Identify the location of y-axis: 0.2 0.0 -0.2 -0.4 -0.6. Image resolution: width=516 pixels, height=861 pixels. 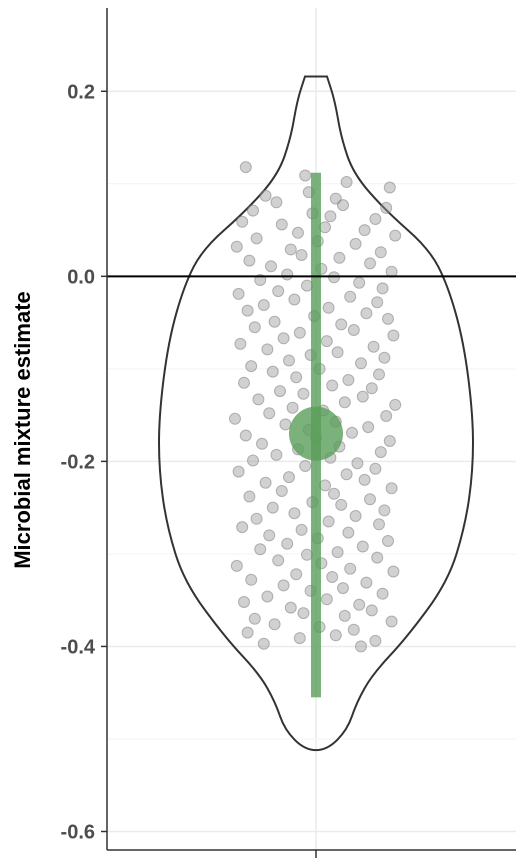
(84, 462).